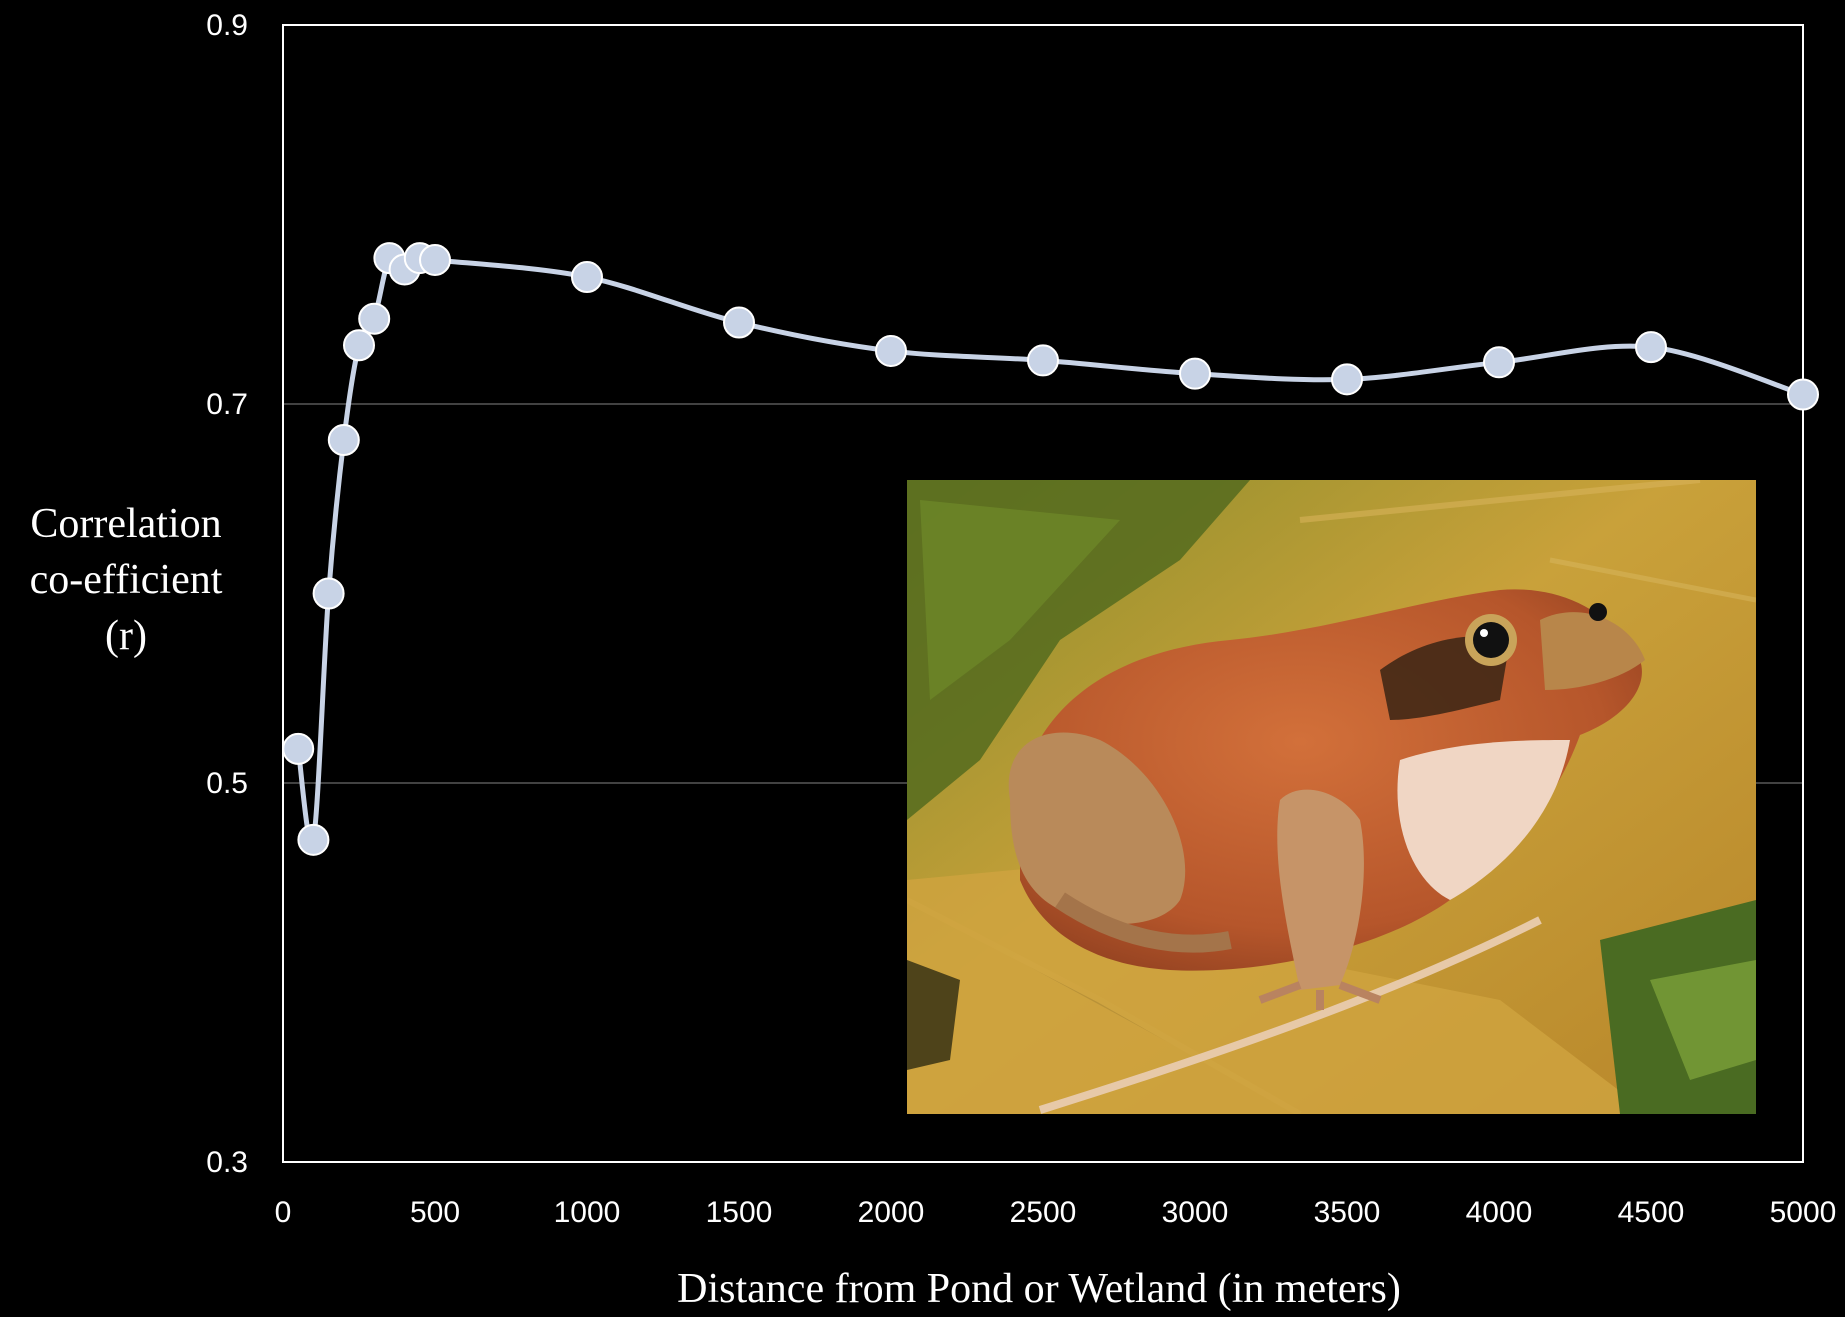 This screenshot has height=1317, width=1845. I want to click on y-axis-title: Correlation co-efficient (r), so click(126, 580).